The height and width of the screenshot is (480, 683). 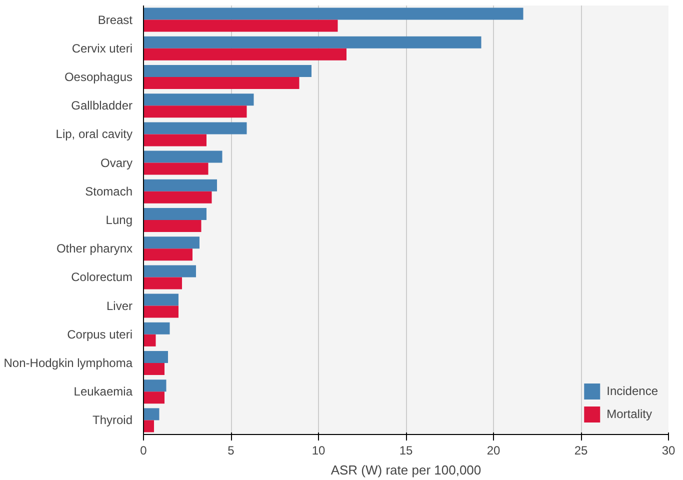 I want to click on x-tick-label: 5, so click(x=231, y=451).